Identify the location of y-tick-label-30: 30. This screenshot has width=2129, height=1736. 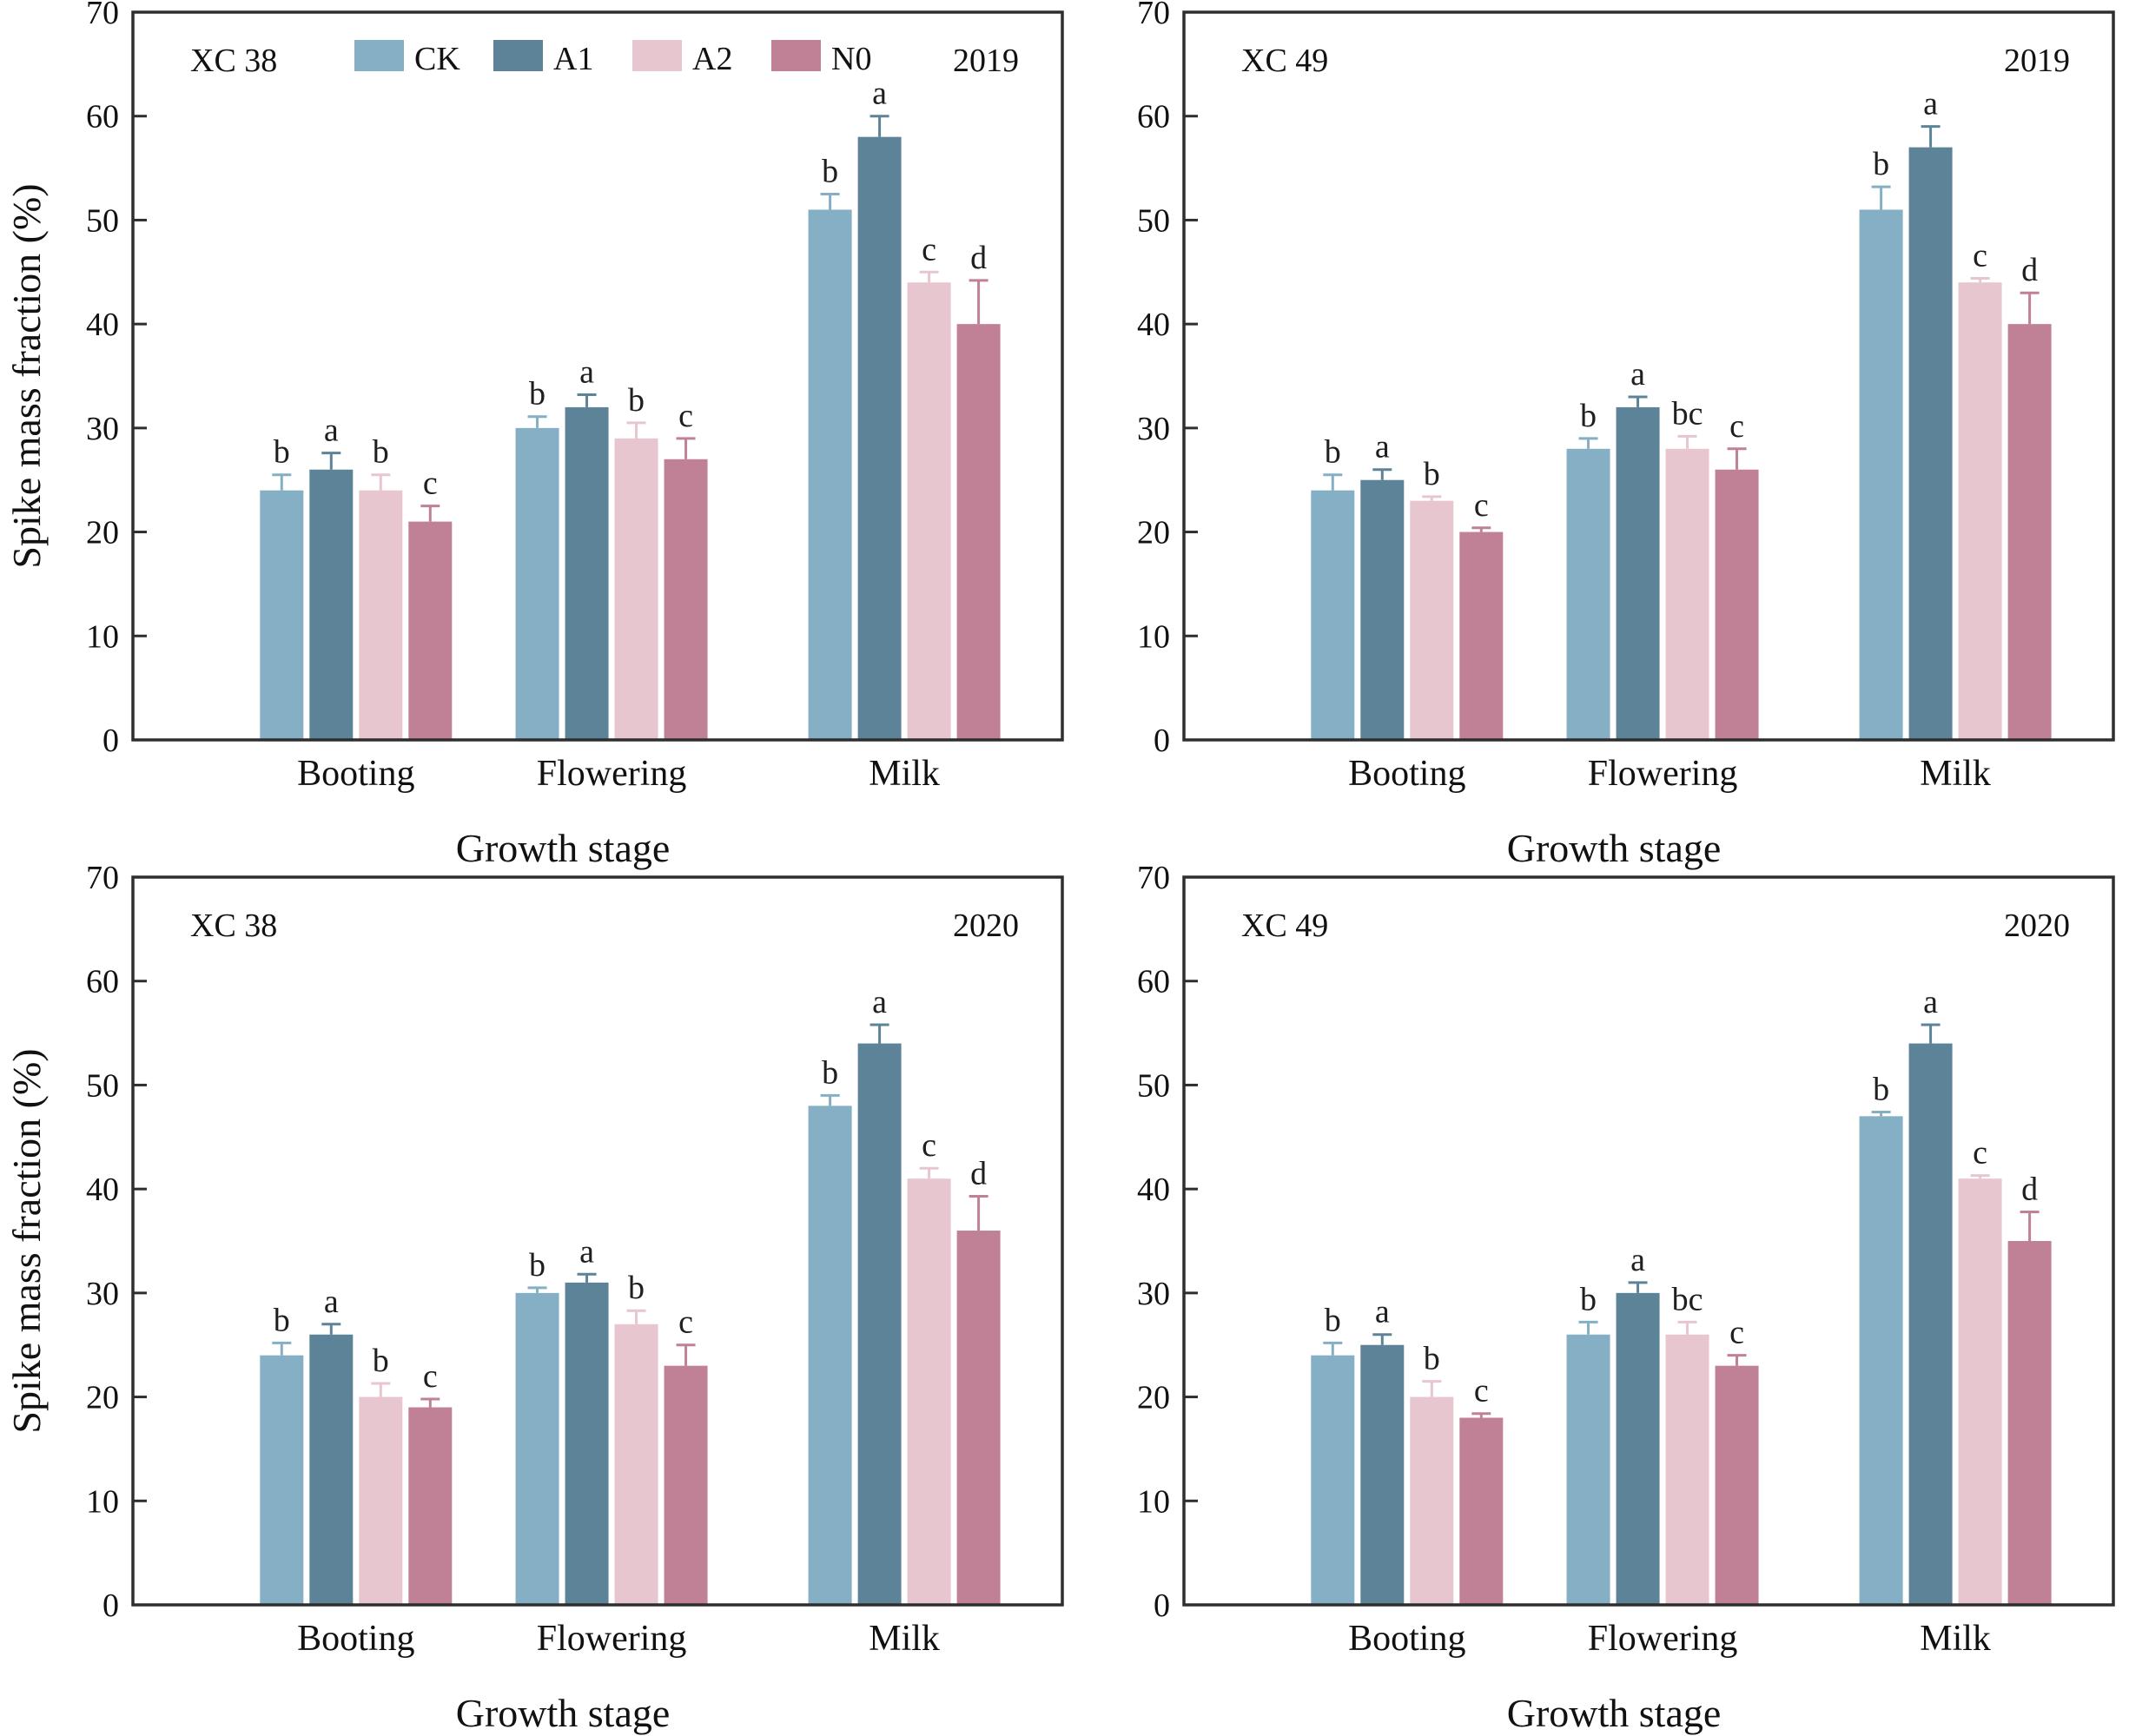
(1153, 429).